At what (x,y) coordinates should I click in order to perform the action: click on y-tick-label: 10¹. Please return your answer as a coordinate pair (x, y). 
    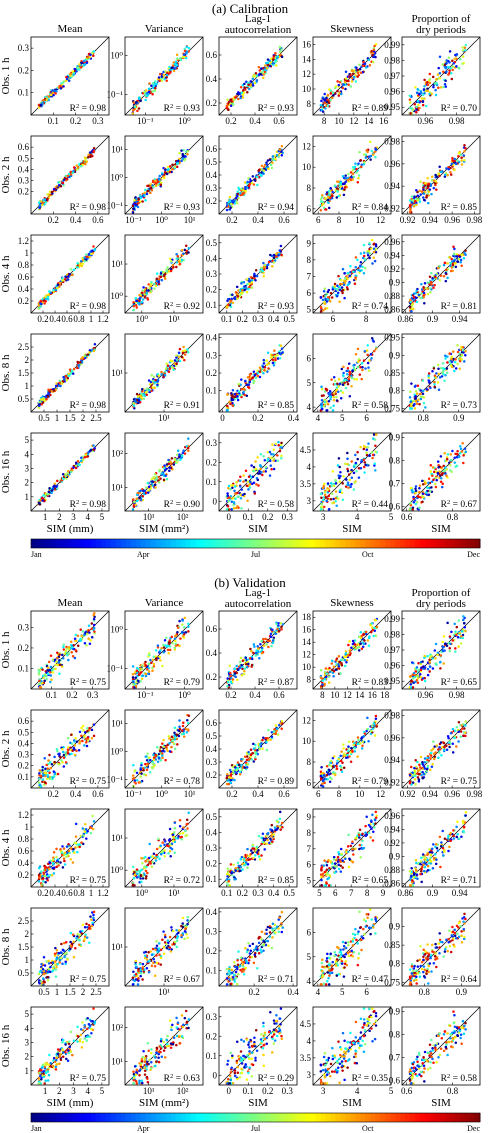
    Looking at the image, I should click on (117, 149).